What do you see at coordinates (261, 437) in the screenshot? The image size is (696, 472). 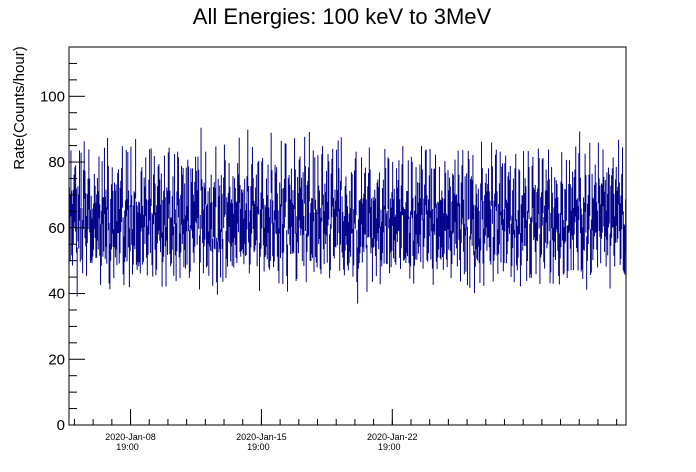 I see `x-tick-label: 2020-Jan-15` at bounding box center [261, 437].